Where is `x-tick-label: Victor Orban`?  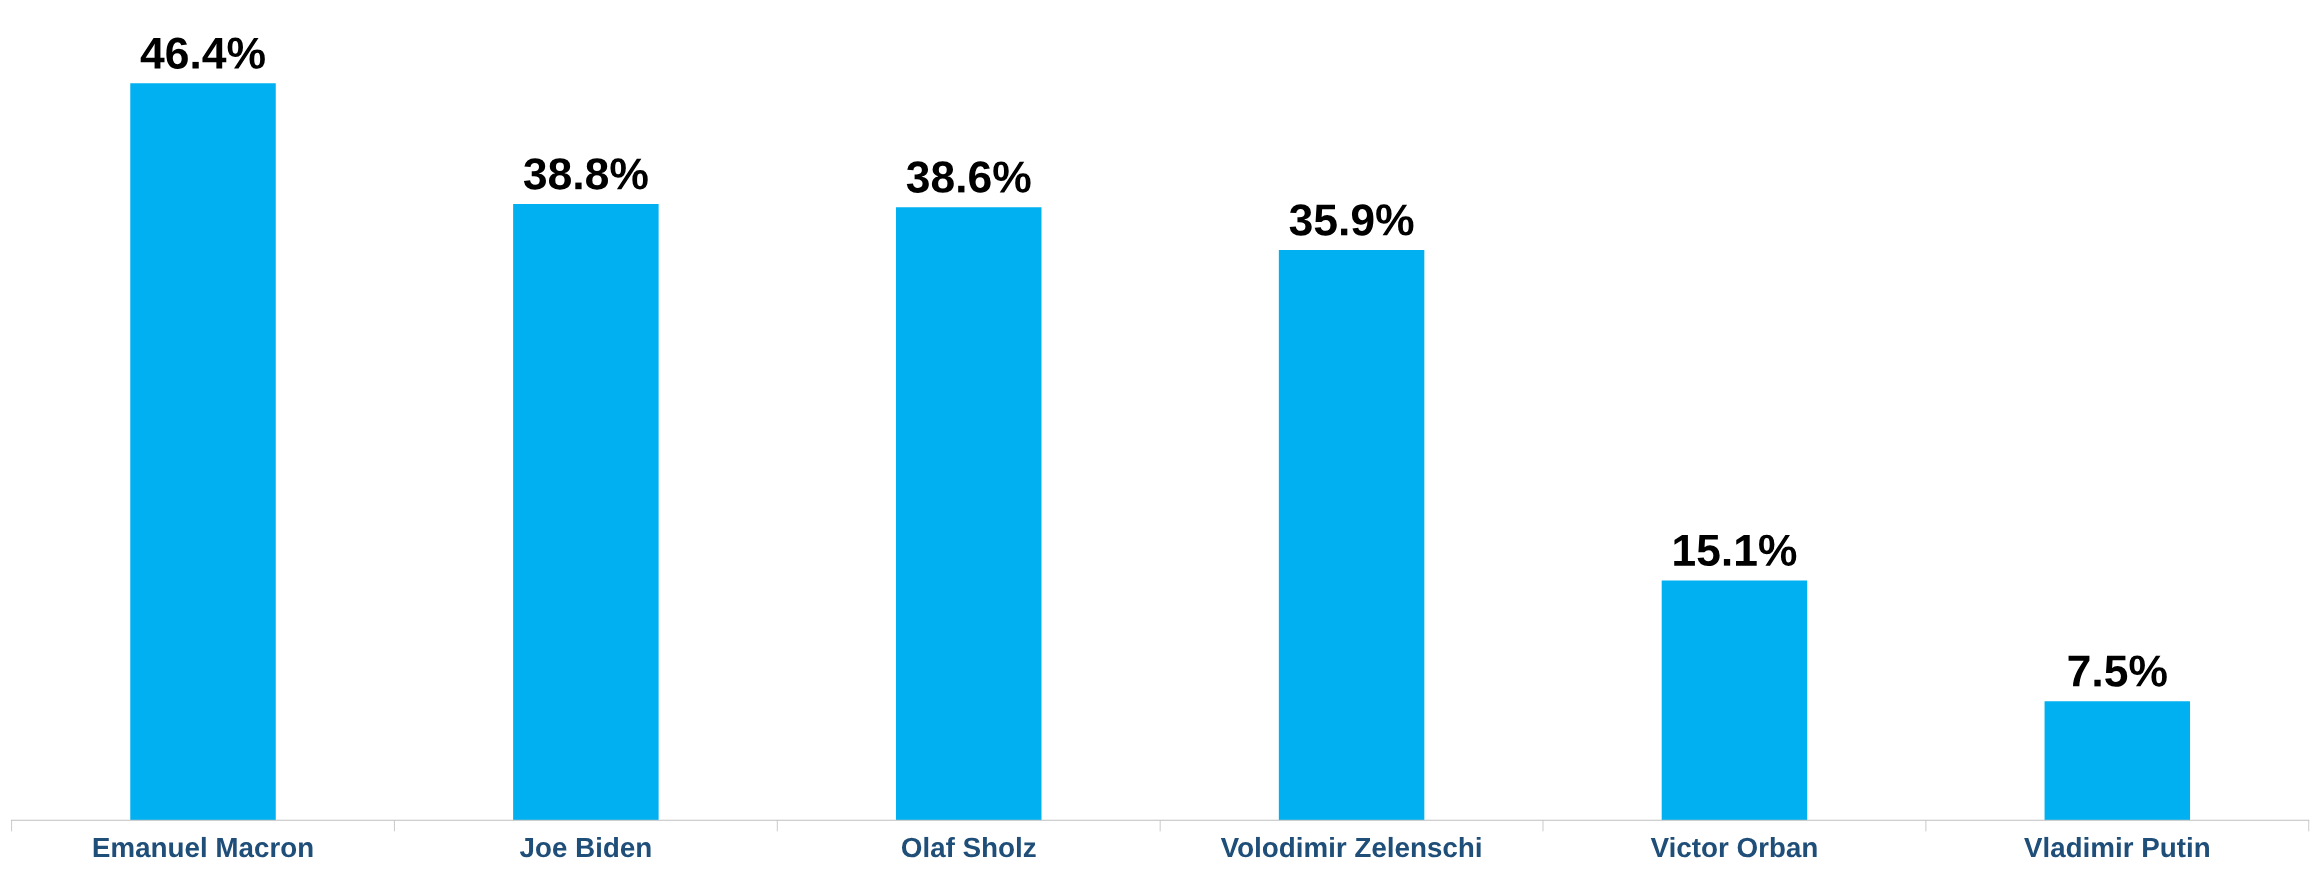 x-tick-label: Victor Orban is located at coordinates (1733, 847).